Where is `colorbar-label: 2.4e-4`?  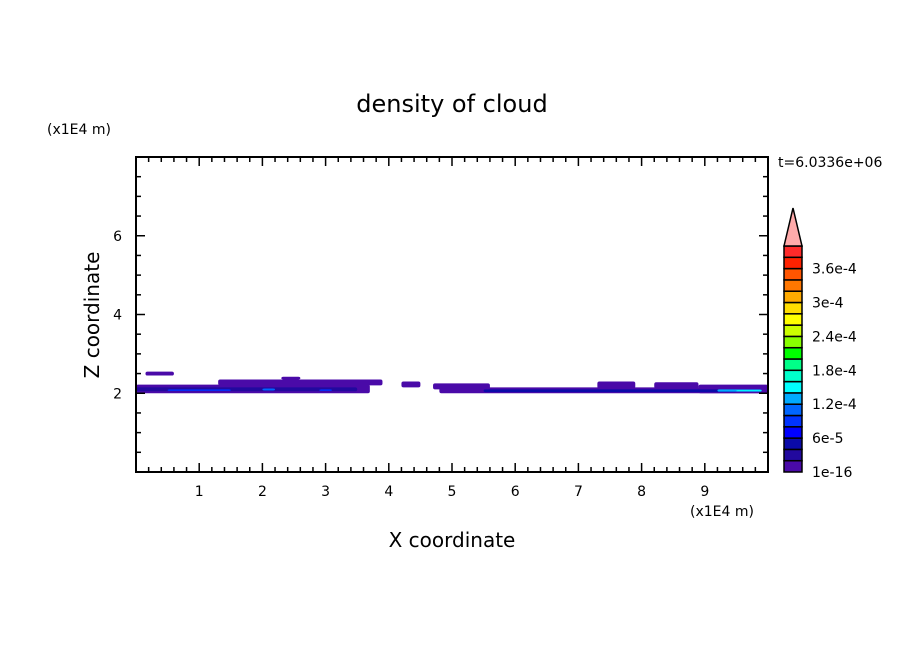
colorbar-label: 2.4e-4 is located at coordinates (834, 337).